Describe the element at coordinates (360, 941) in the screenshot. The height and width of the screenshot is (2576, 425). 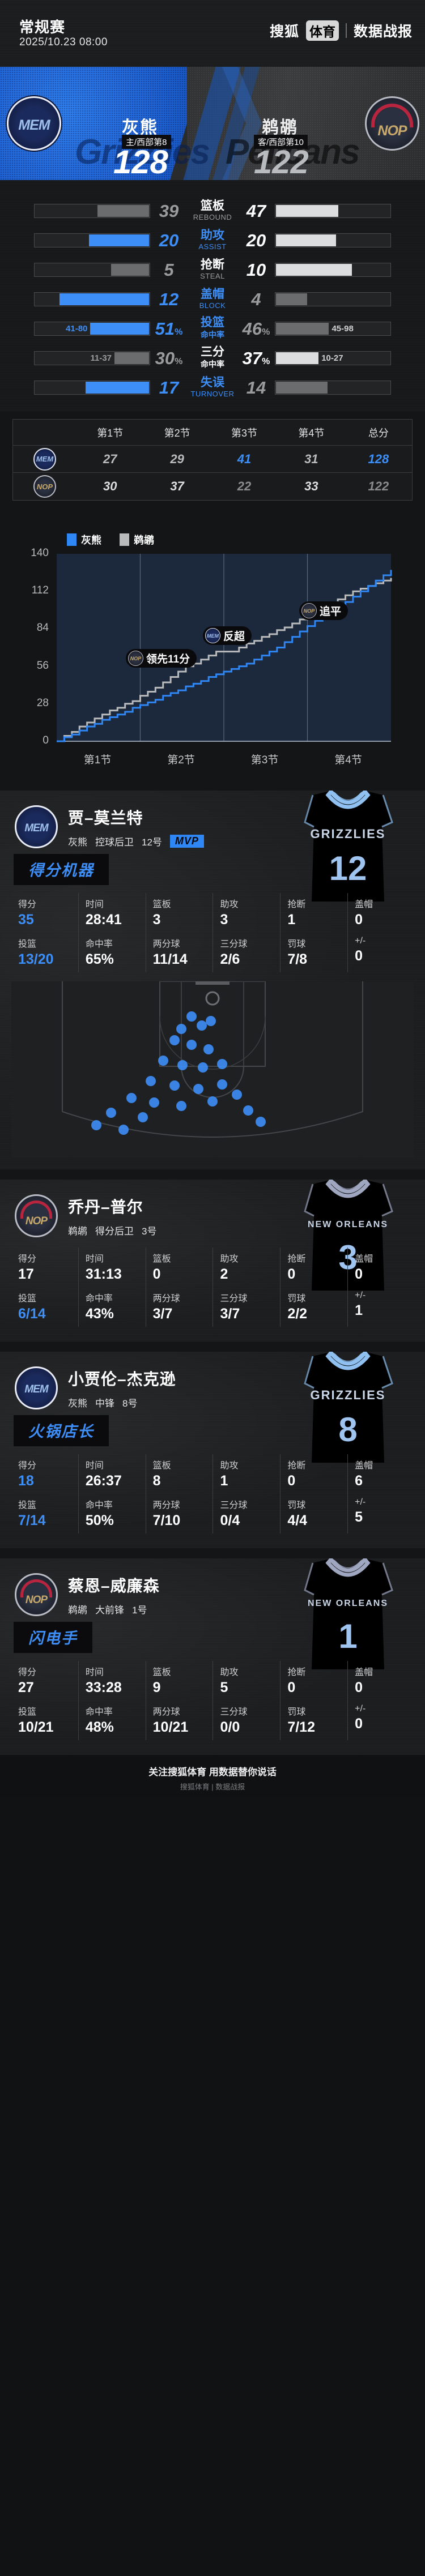
I see `stat-key: +/-` at that location.